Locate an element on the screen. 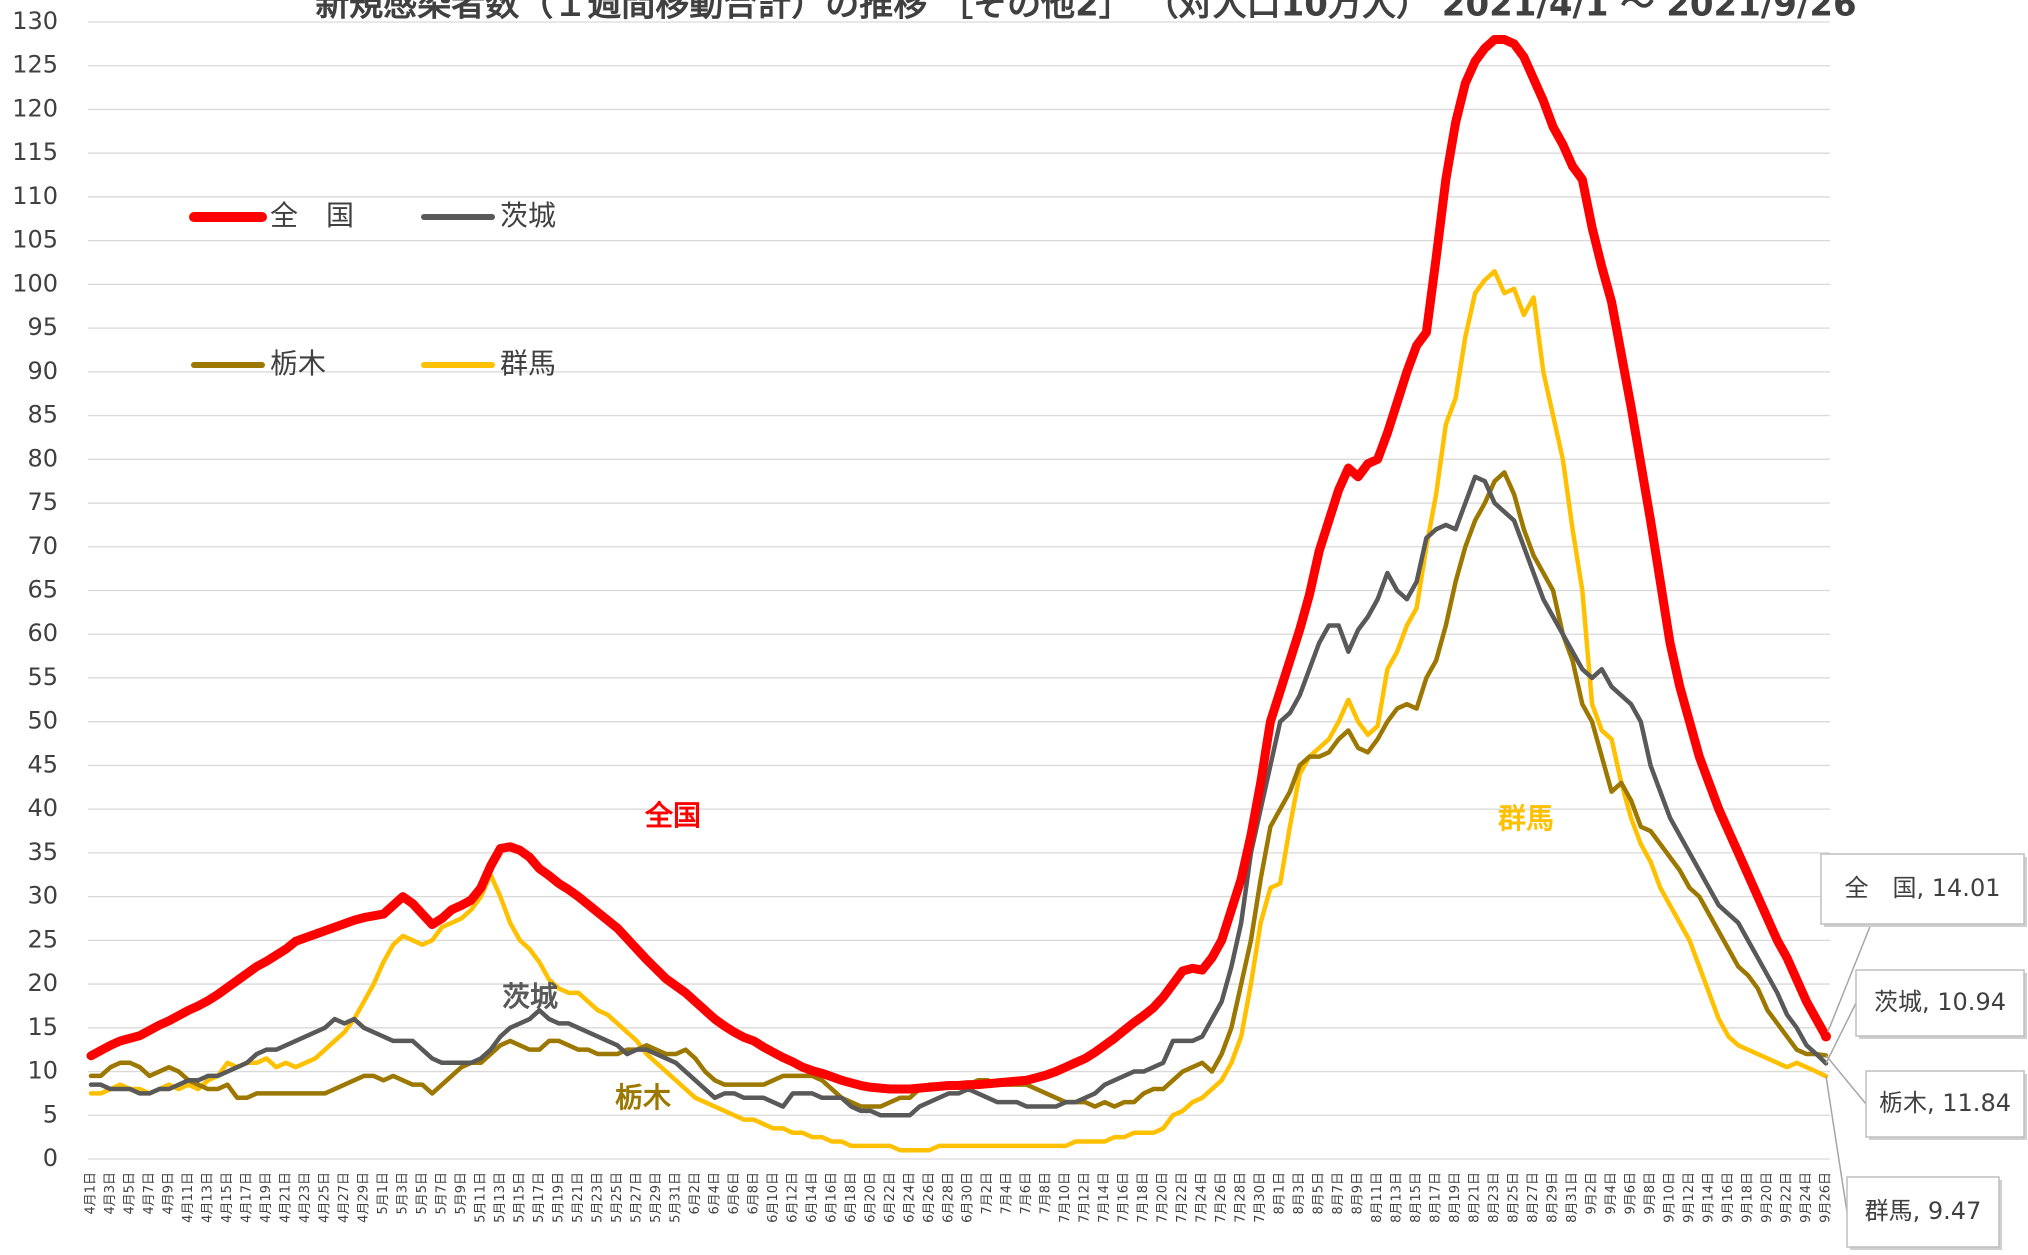 The image size is (2028, 1255). y-tick-label: 55 is located at coordinates (42, 677).